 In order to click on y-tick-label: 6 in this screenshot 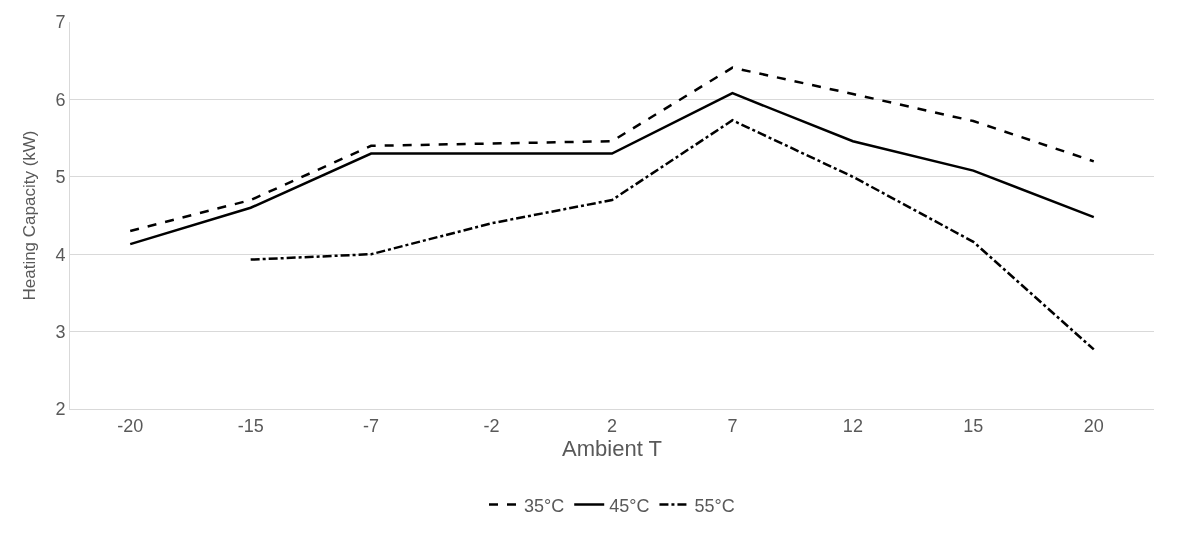, I will do `click(60, 99)`.